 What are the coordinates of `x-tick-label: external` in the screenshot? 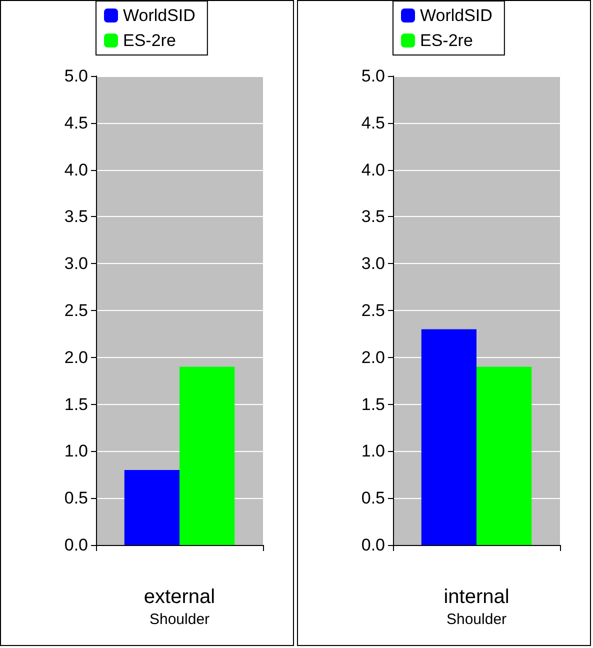 It's located at (180, 597).